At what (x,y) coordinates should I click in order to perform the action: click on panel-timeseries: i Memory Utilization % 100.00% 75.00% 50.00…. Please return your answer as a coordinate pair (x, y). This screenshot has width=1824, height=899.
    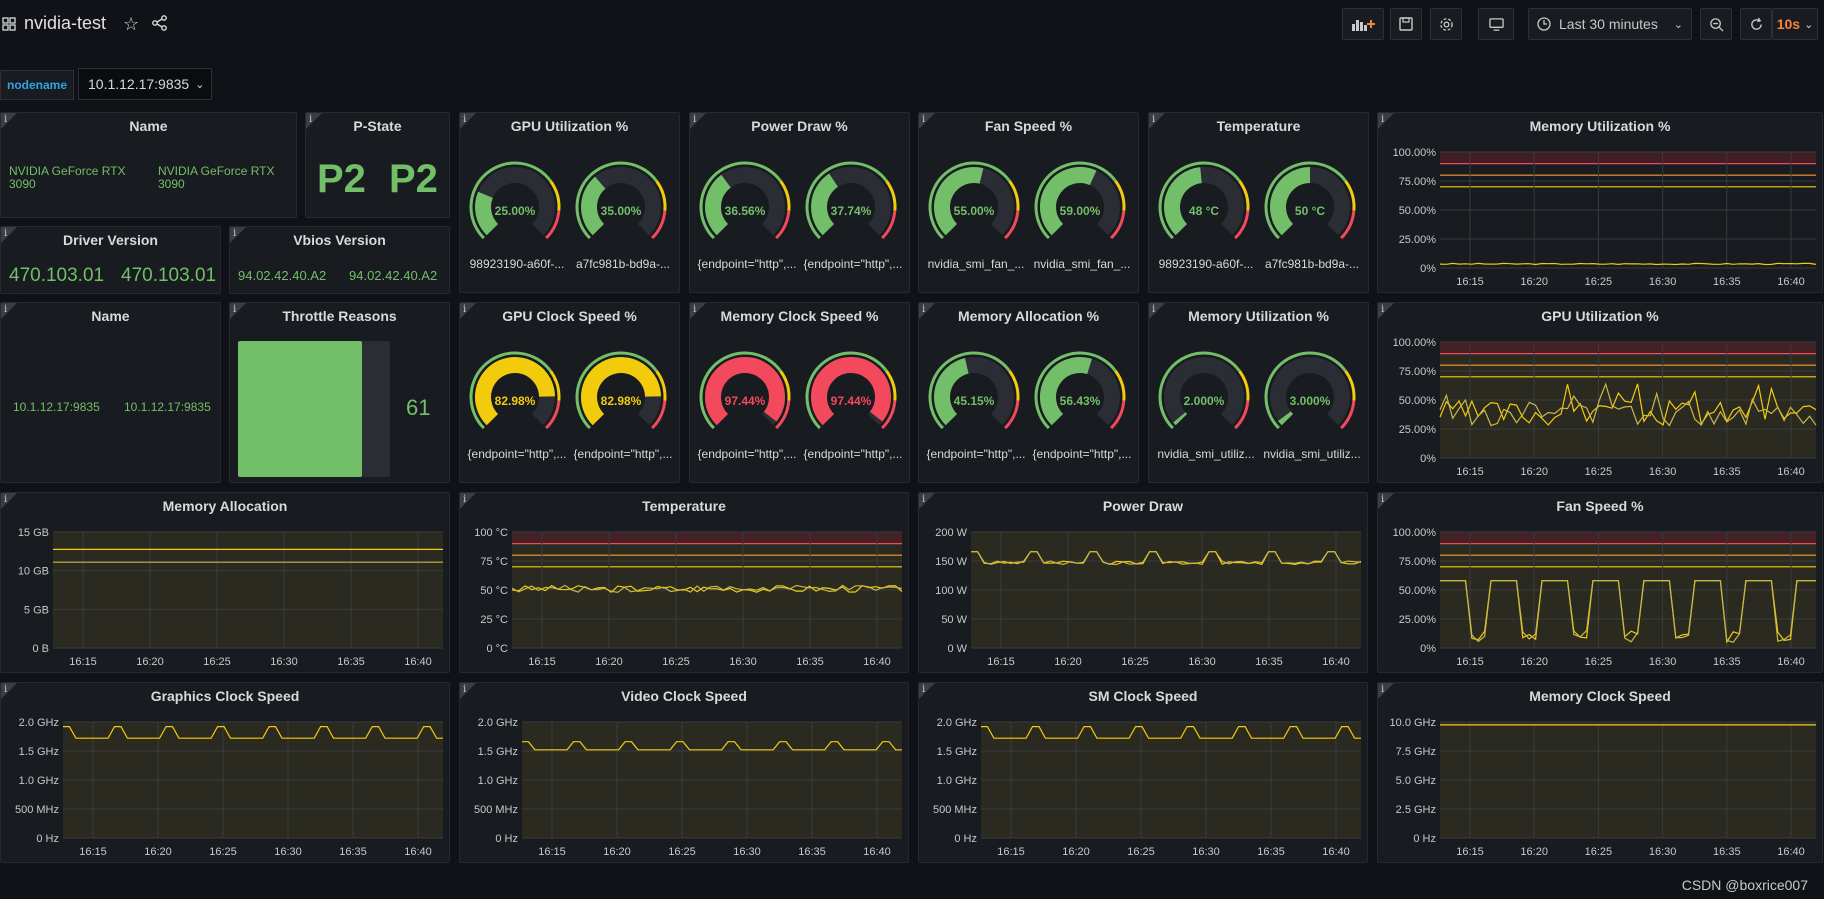
    Looking at the image, I should click on (1600, 202).